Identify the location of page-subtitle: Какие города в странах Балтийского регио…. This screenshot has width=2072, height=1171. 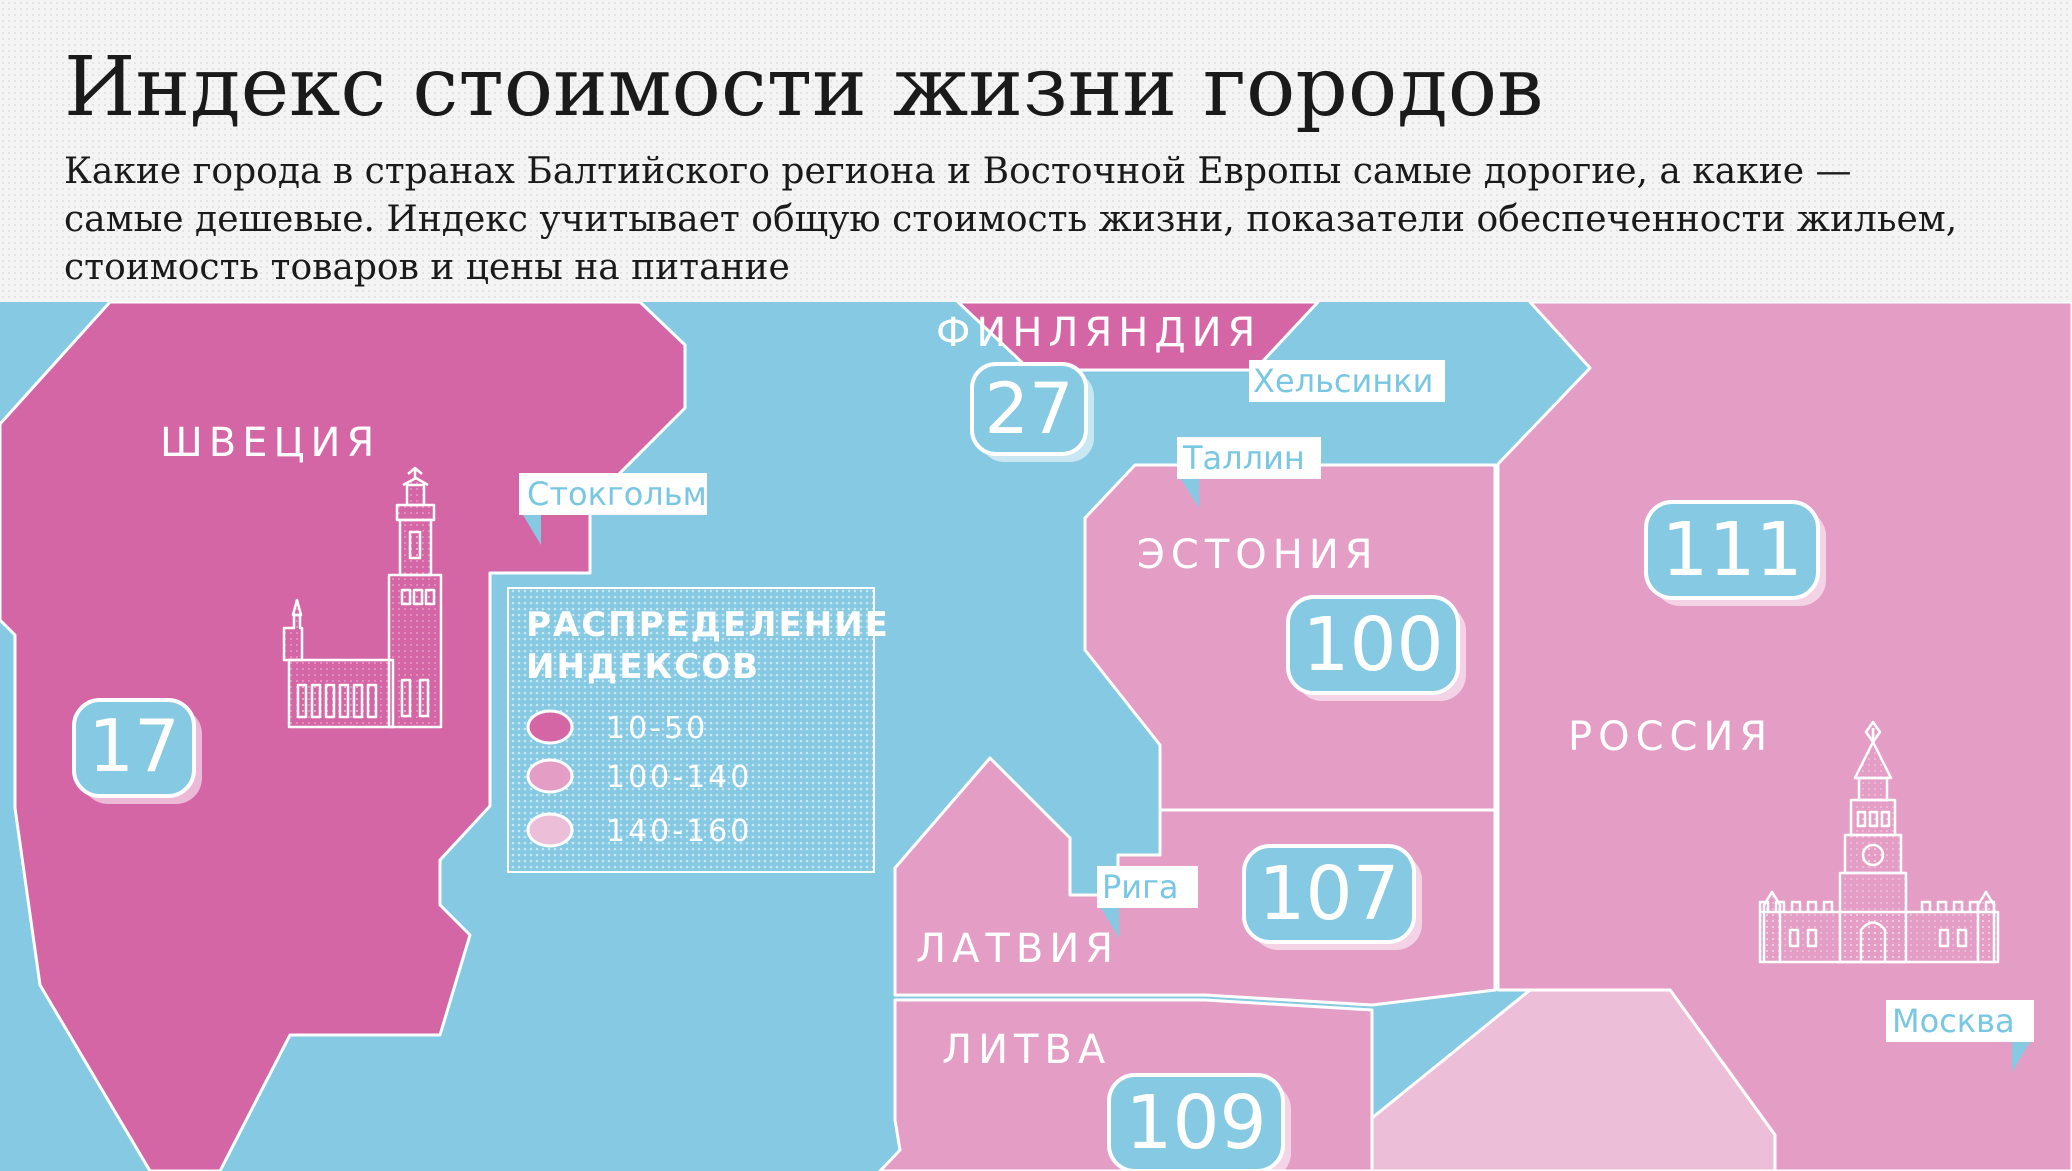
(1044, 220).